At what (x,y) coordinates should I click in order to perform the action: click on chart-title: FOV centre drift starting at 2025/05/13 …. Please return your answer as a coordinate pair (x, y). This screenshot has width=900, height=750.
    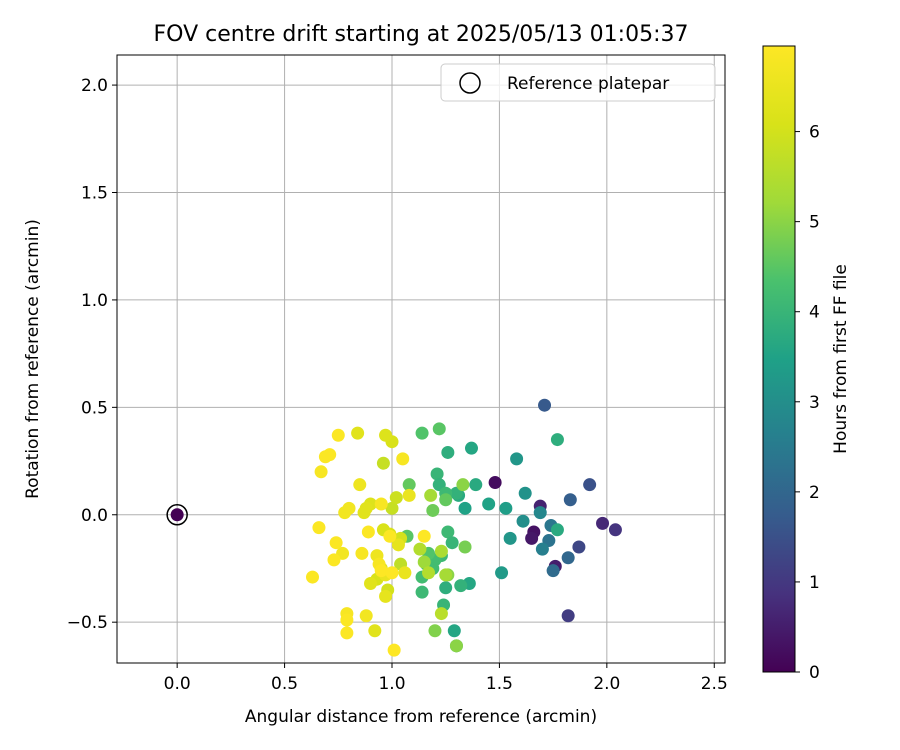
    Looking at the image, I should click on (421, 34).